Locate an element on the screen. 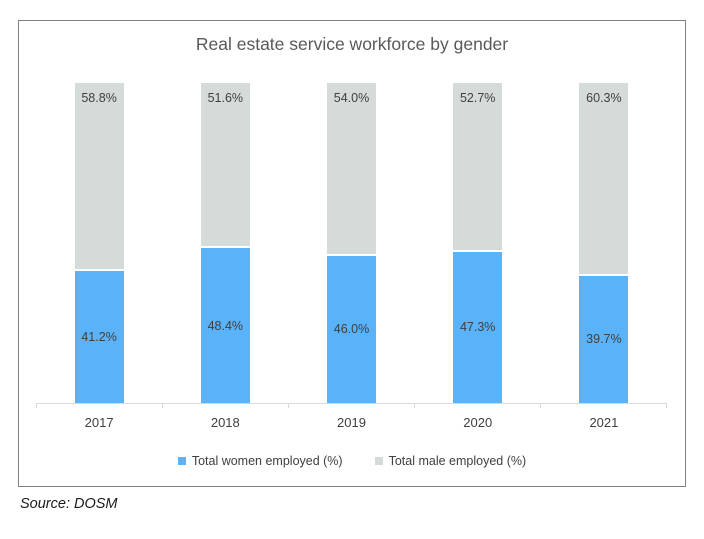  x-axis-label: 2017 is located at coordinates (99, 422).